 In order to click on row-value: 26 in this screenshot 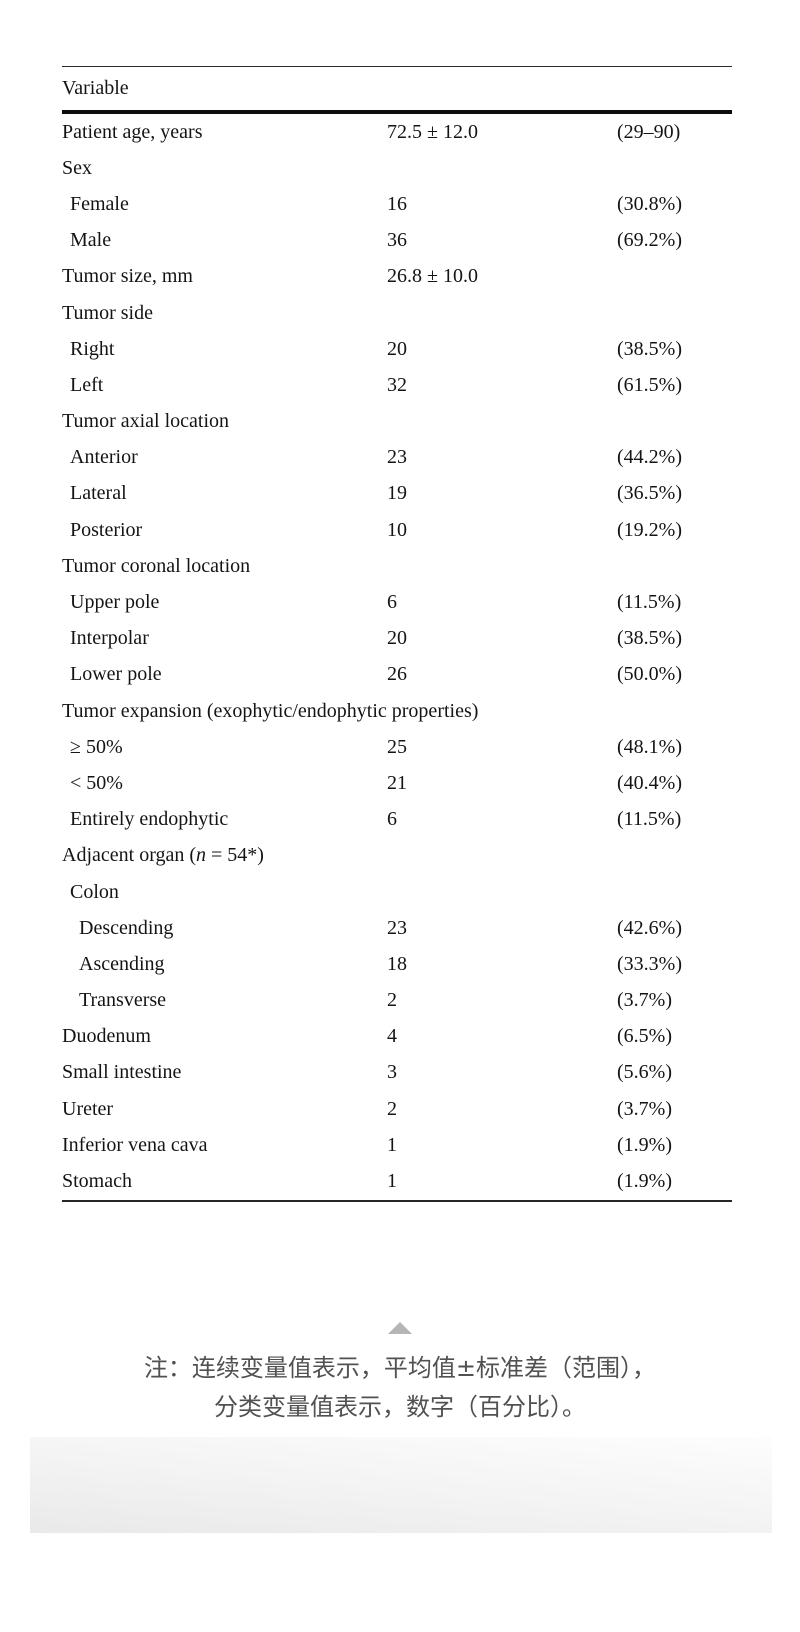, I will do `click(397, 674)`.